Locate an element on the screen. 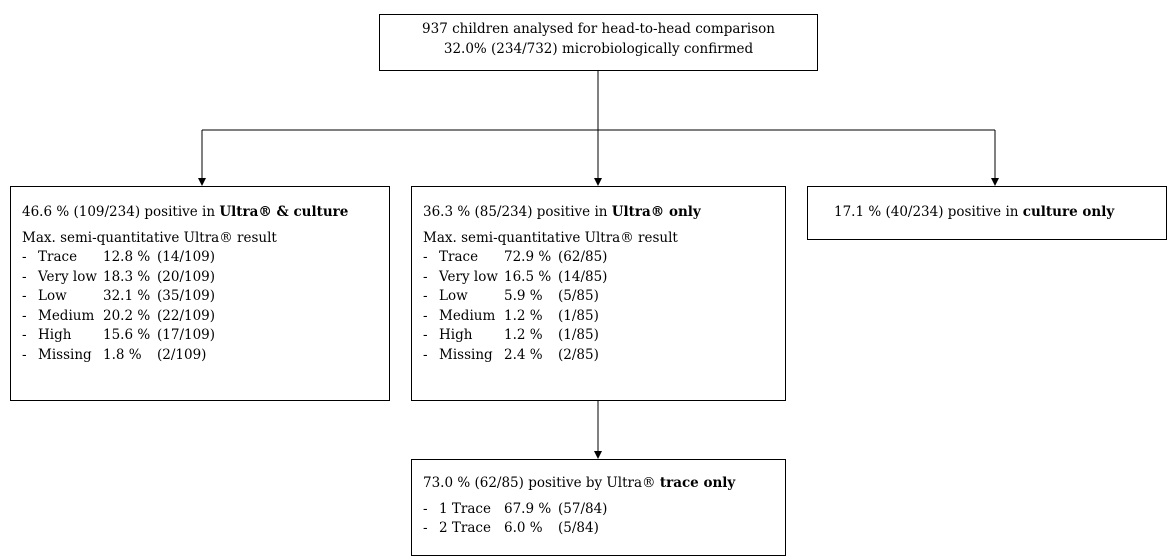  result-count: (35/109) is located at coordinates (186, 296).